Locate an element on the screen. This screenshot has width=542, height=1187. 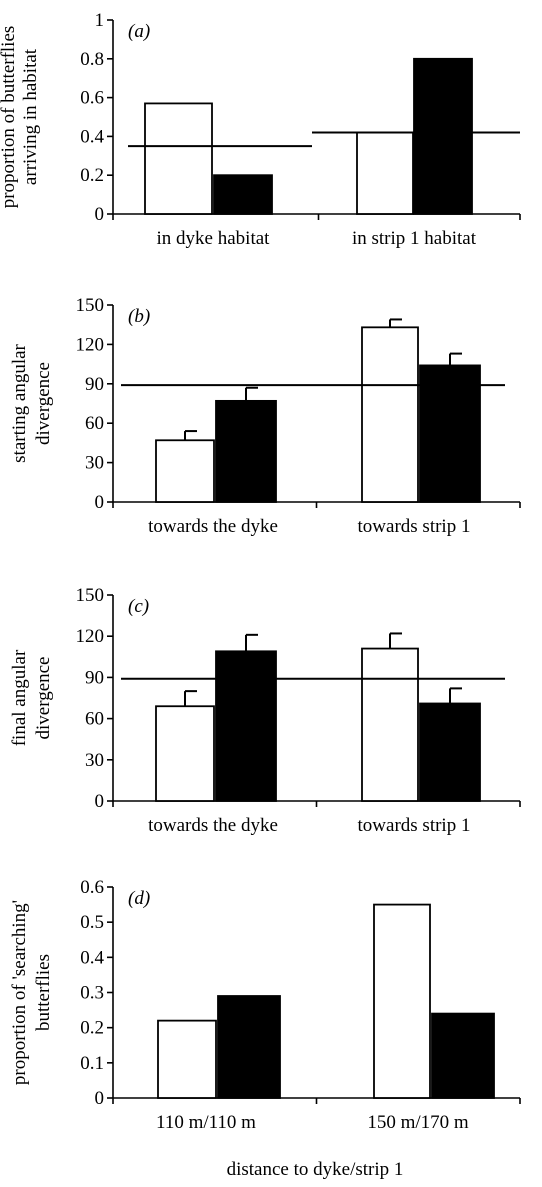
category-label: in strip 1 habitat is located at coordinates (414, 238).